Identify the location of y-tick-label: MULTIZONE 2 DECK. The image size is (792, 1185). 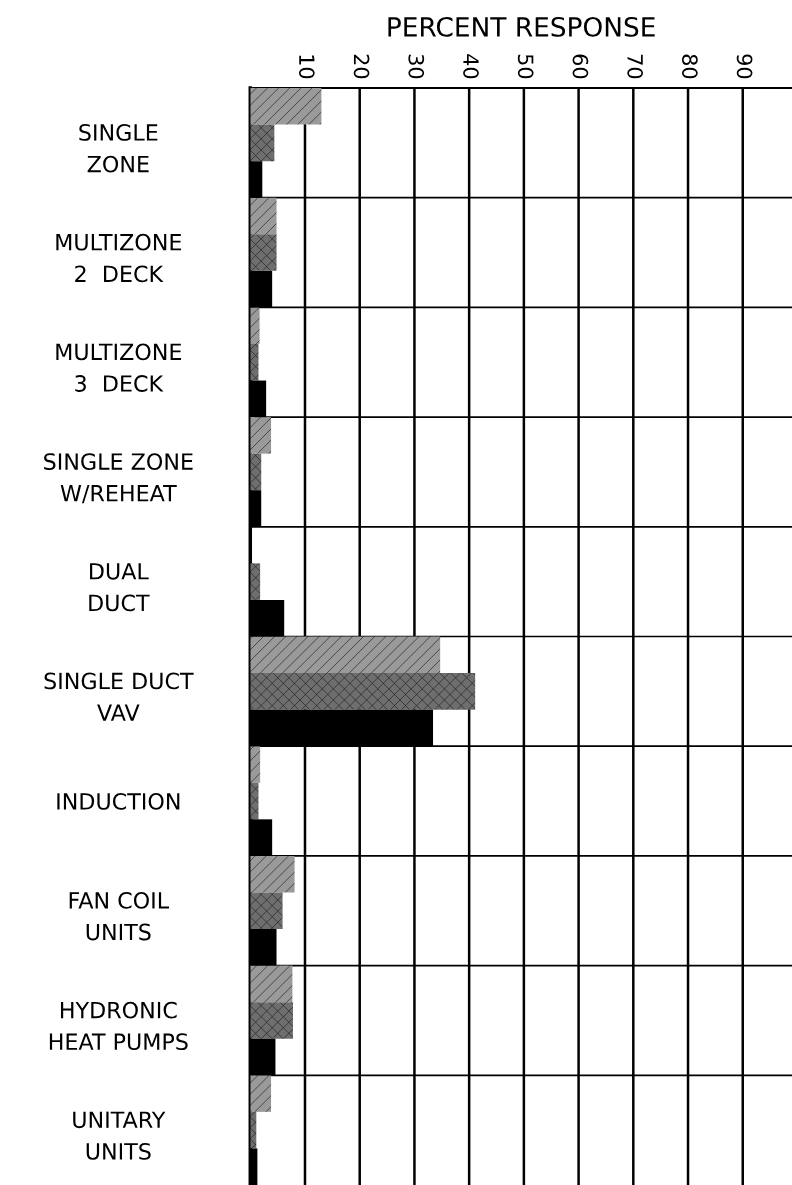
(119, 258).